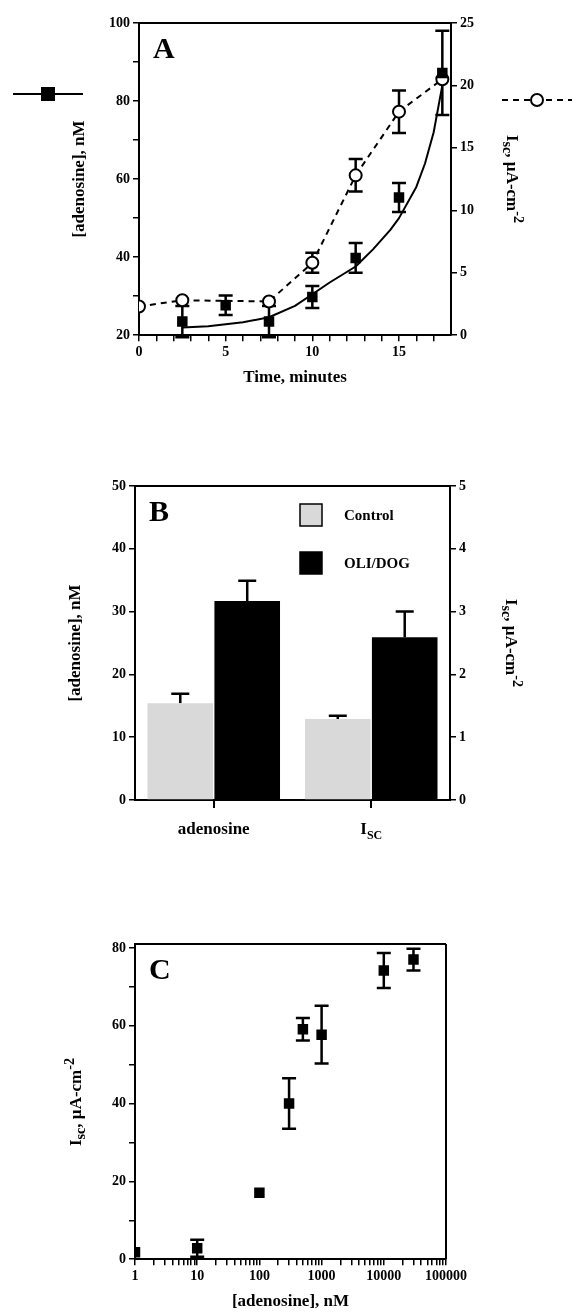  What do you see at coordinates (214, 828) in the screenshot?
I see `x-tick-label: adenosine` at bounding box center [214, 828].